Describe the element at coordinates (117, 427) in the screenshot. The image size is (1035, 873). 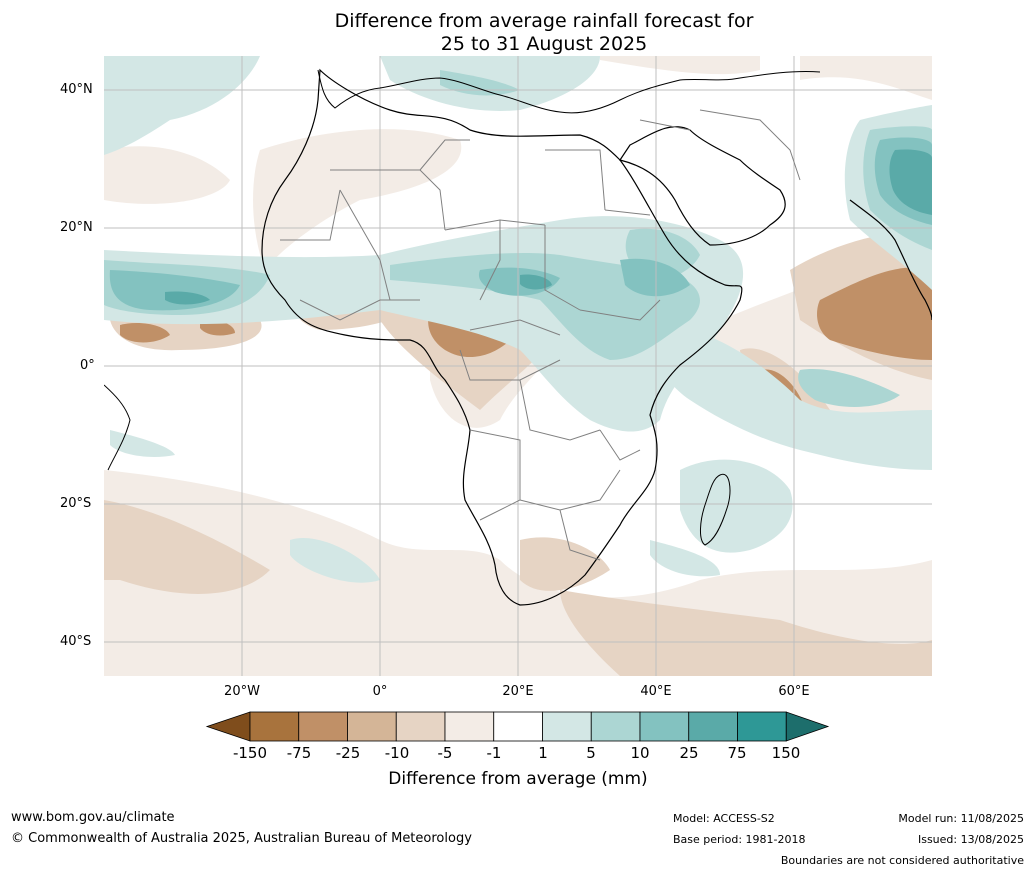
I see `south-america-coastline` at that location.